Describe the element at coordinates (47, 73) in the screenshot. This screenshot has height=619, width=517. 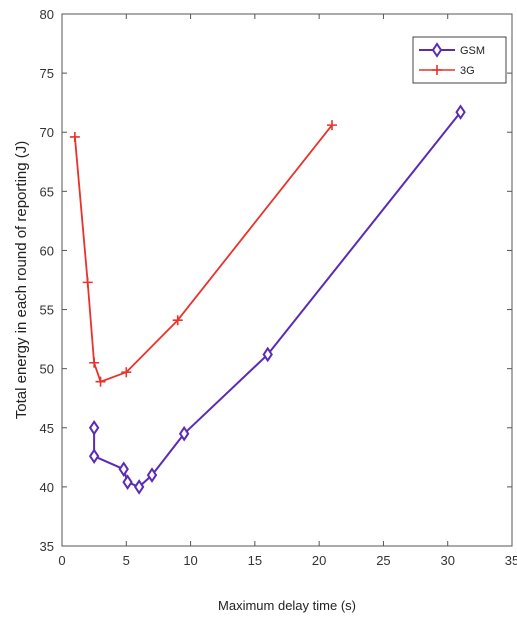
I see `y-tick-label: 75` at that location.